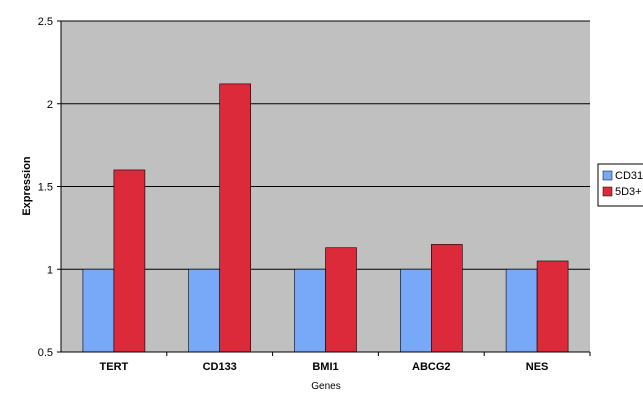 The height and width of the screenshot is (399, 643). I want to click on y-ticks: 0.5 1 1.5 2 2.5, so click(49, 187).